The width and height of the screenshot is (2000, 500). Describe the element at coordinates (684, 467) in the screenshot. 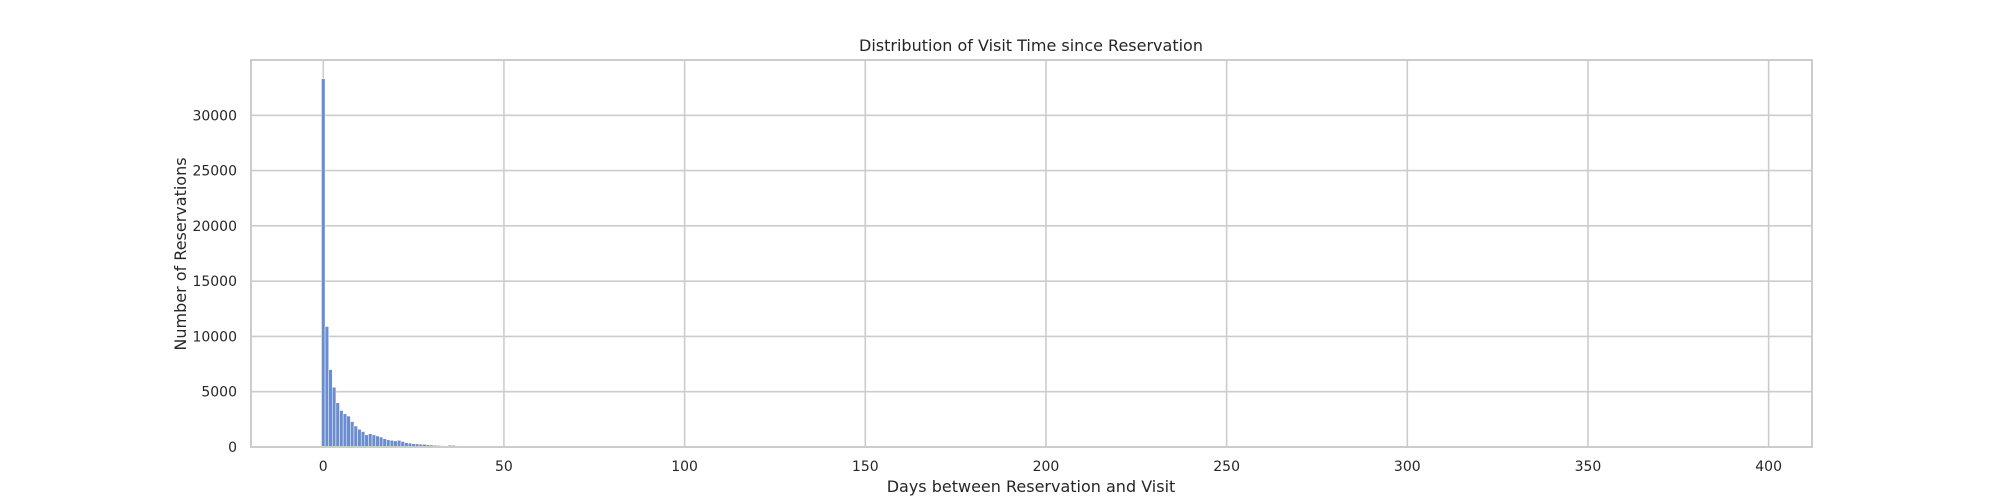

I see `x-tick-label: 100` at that location.